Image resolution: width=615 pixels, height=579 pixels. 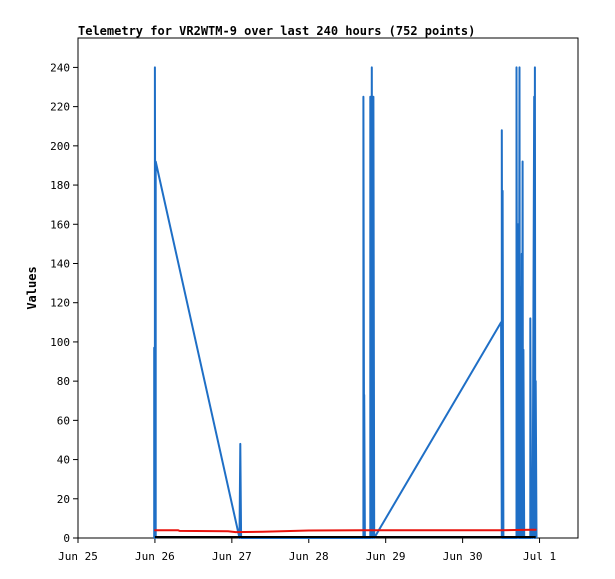 I want to click on y-tick-label: 20, so click(x=63, y=499).